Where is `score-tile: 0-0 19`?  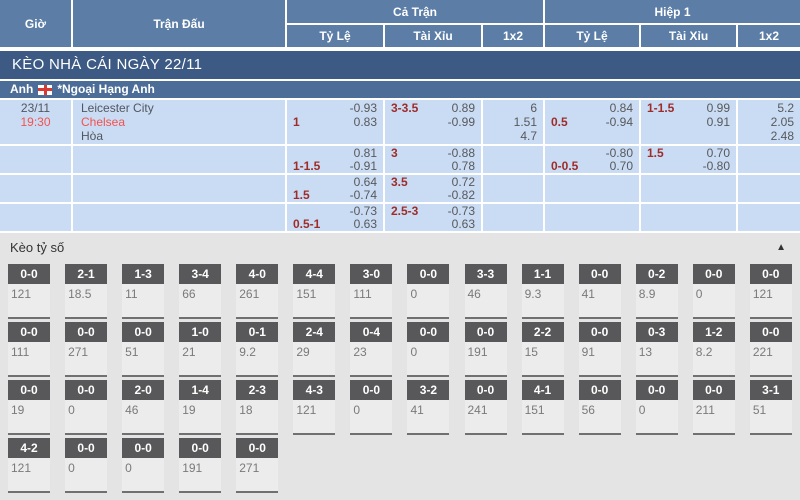 score-tile: 0-0 19 is located at coordinates (29, 407).